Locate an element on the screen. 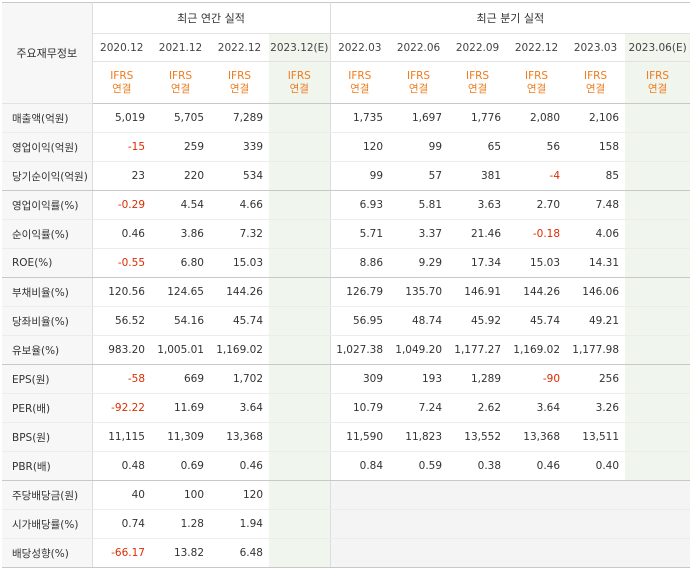 The height and width of the screenshot is (568, 696). table-cell: -92.22 is located at coordinates (121, 408).